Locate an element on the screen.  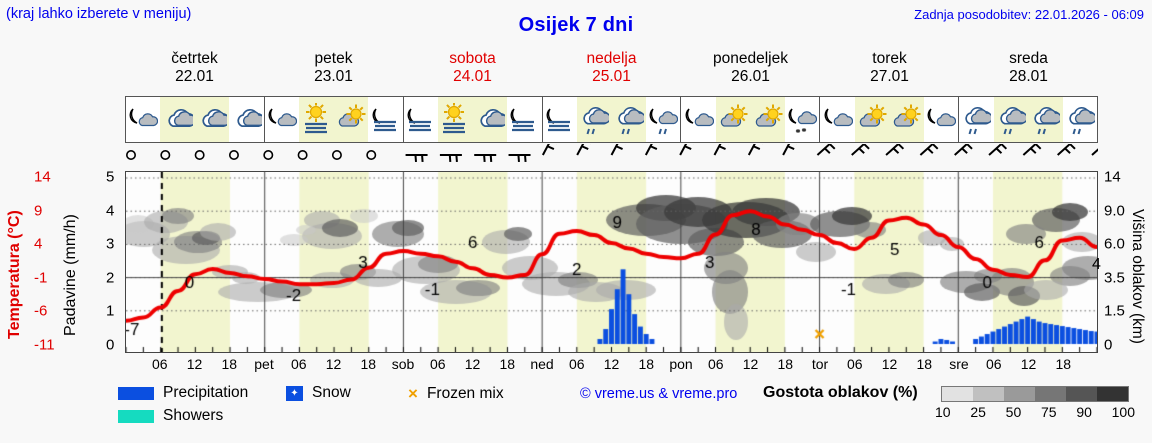
legend-frozen-mix: × Frozen mix is located at coordinates (456, 394).